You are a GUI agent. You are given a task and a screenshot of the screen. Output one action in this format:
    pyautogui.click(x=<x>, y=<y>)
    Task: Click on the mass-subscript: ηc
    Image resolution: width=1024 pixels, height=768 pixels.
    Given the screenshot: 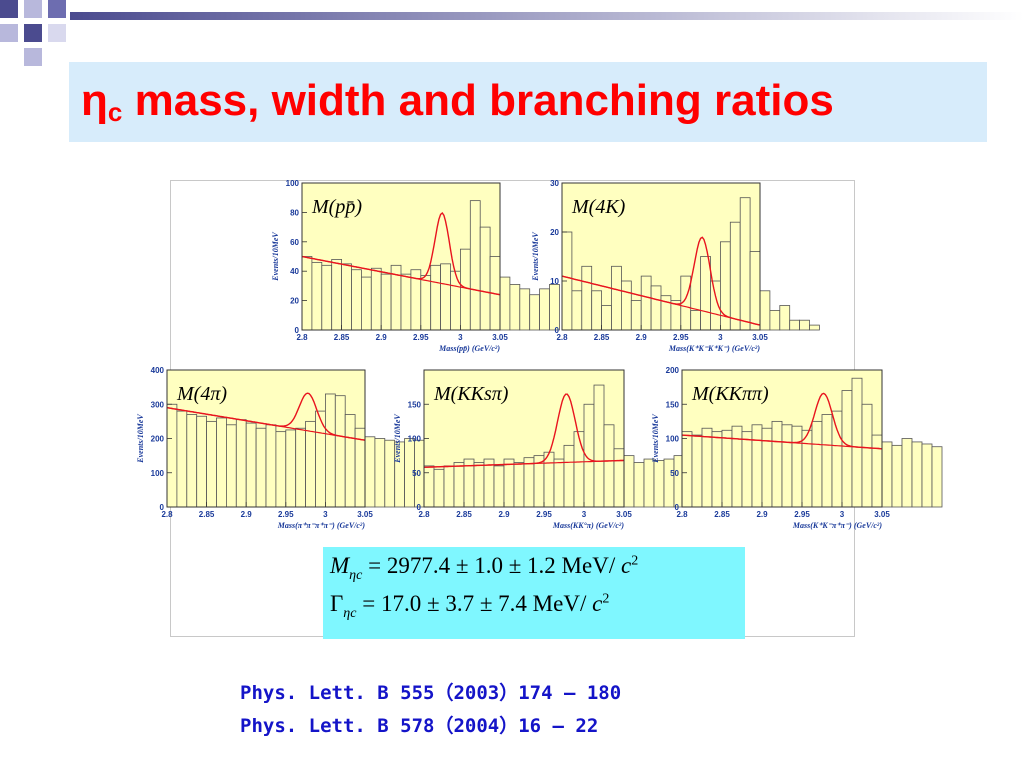 What is the action you would take?
    pyautogui.click(x=356, y=575)
    